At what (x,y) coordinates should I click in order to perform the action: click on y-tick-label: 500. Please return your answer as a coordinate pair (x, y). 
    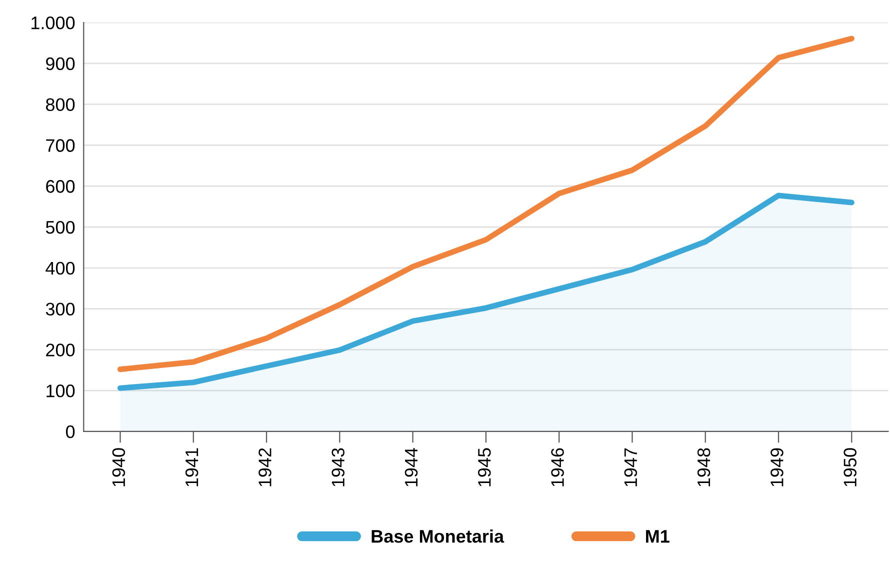
    Looking at the image, I should click on (60, 227).